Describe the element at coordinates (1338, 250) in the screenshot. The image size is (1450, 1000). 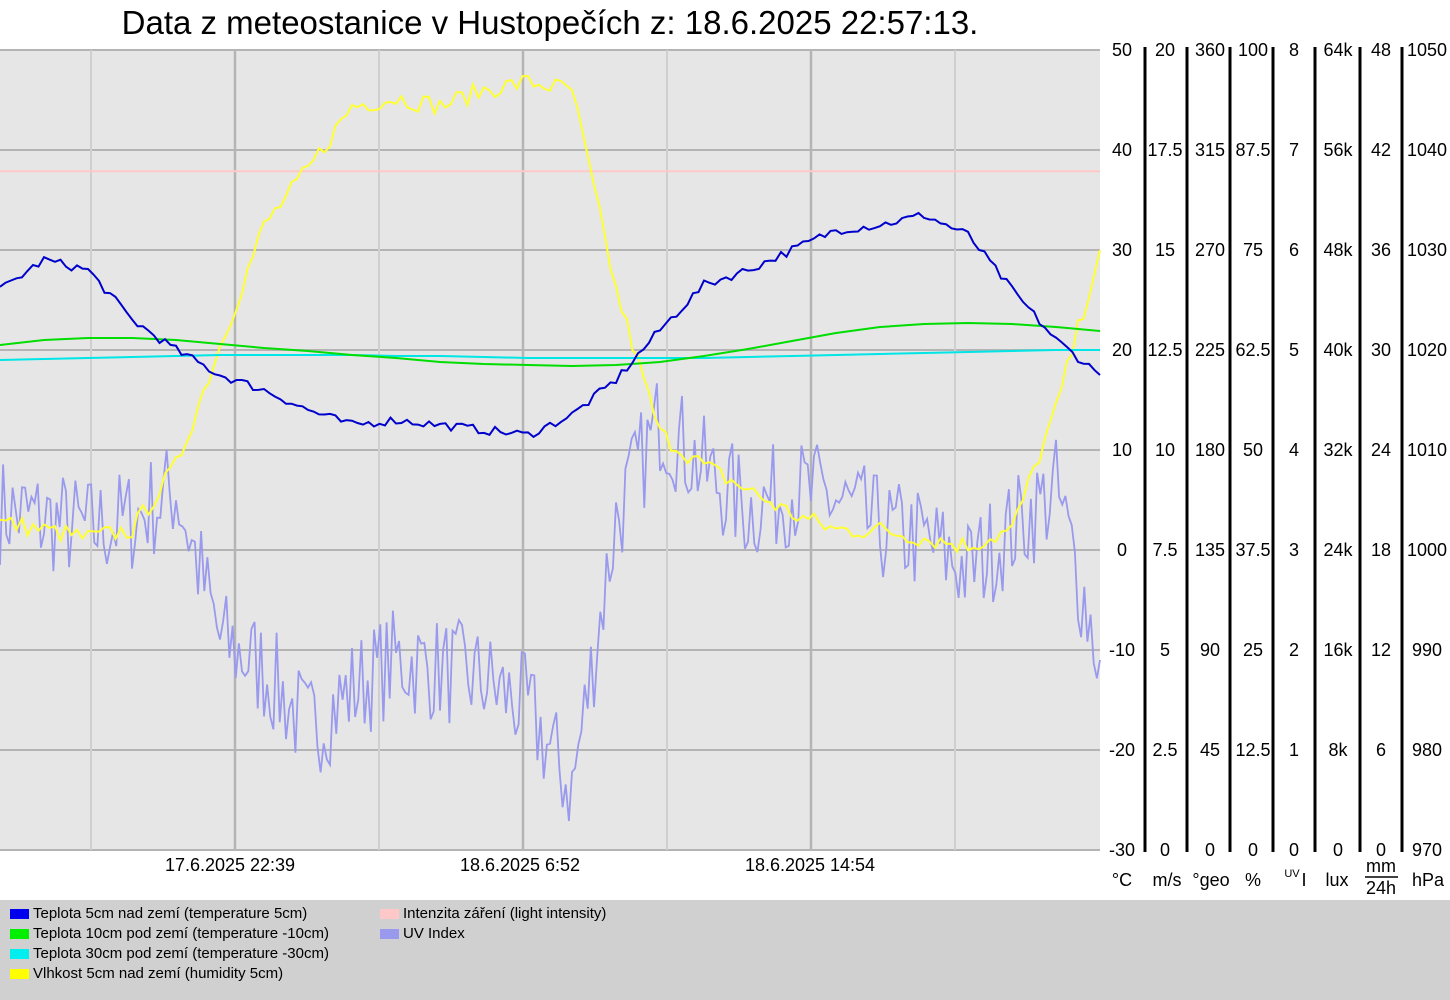
I see `axis-tick-label: 48k` at that location.